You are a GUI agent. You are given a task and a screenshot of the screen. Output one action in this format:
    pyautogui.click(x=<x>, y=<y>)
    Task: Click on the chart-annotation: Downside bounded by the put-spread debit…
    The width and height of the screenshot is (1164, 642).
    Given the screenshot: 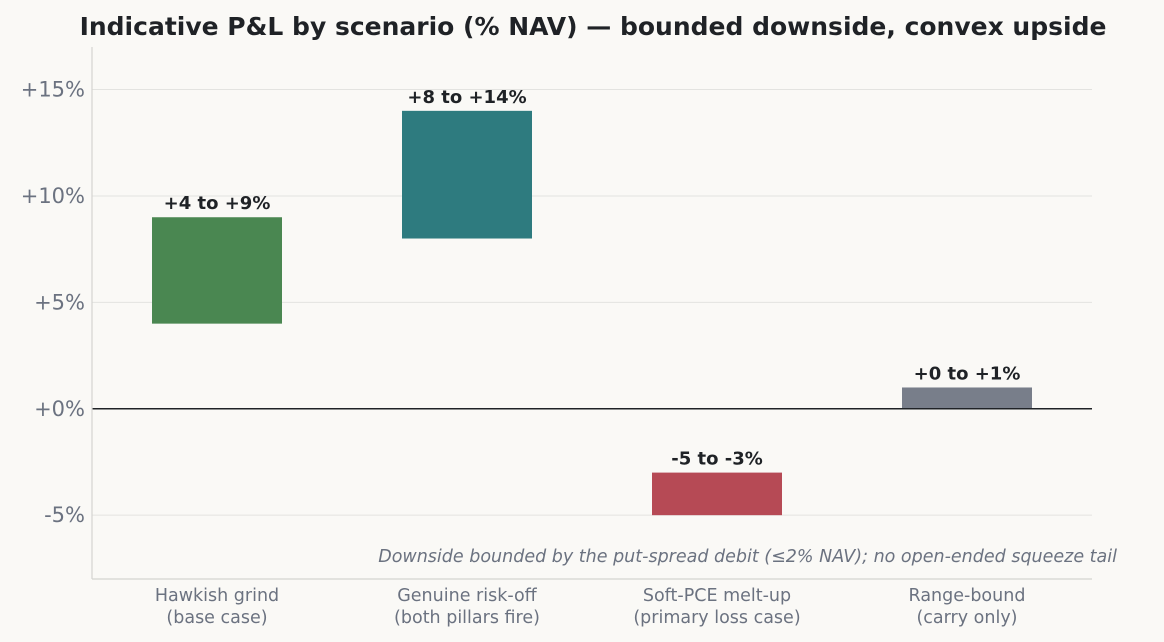 What is the action you would take?
    pyautogui.click(x=747, y=557)
    